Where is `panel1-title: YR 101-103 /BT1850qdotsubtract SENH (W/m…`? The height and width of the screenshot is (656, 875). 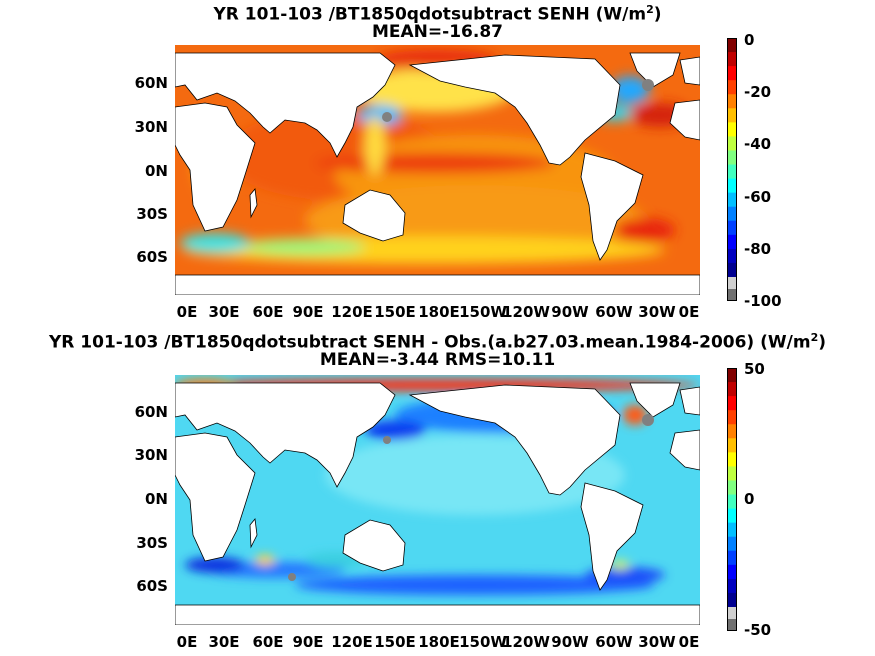
panel1-title: YR 101-103 /BT1850qdotsubtract SENH (W/m… is located at coordinates (437, 14).